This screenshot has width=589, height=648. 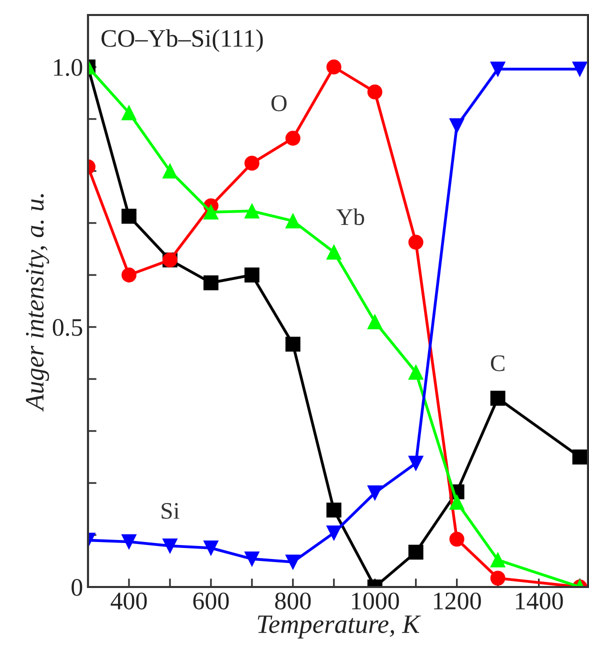 What do you see at coordinates (293, 601) in the screenshot?
I see `x-tick-label: 800` at bounding box center [293, 601].